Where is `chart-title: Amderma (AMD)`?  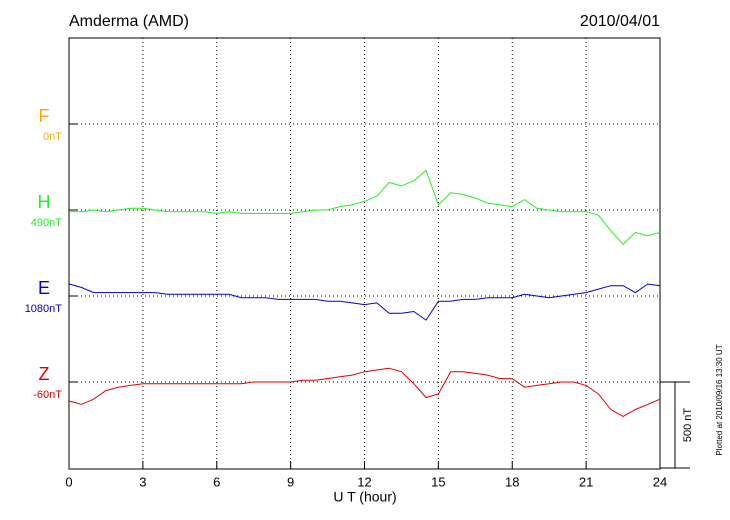 chart-title: Amderma (AMD) is located at coordinates (129, 21).